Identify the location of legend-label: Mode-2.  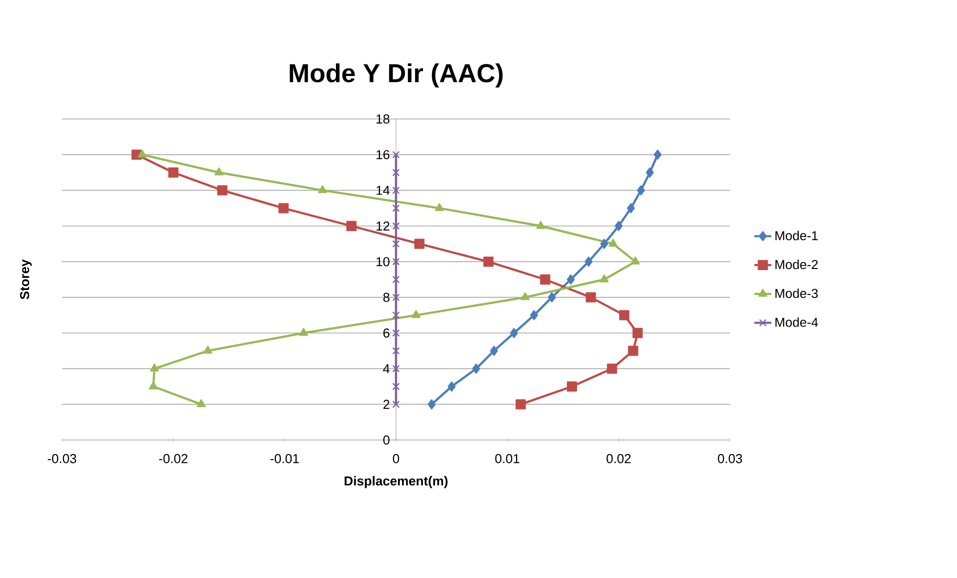
(796, 265).